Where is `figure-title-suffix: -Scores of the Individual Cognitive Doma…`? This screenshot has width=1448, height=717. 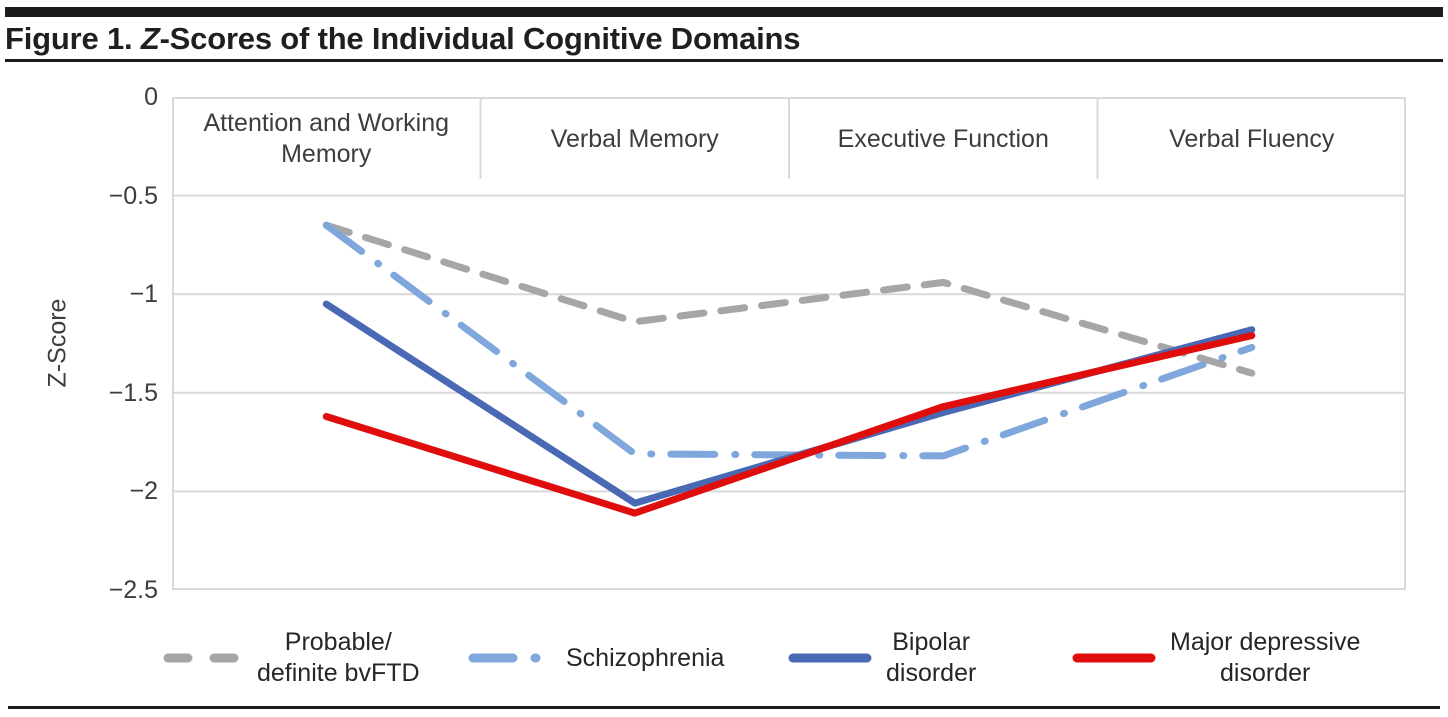 figure-title-suffix: -Scores of the Individual Cognitive Doma… is located at coordinates (480, 38).